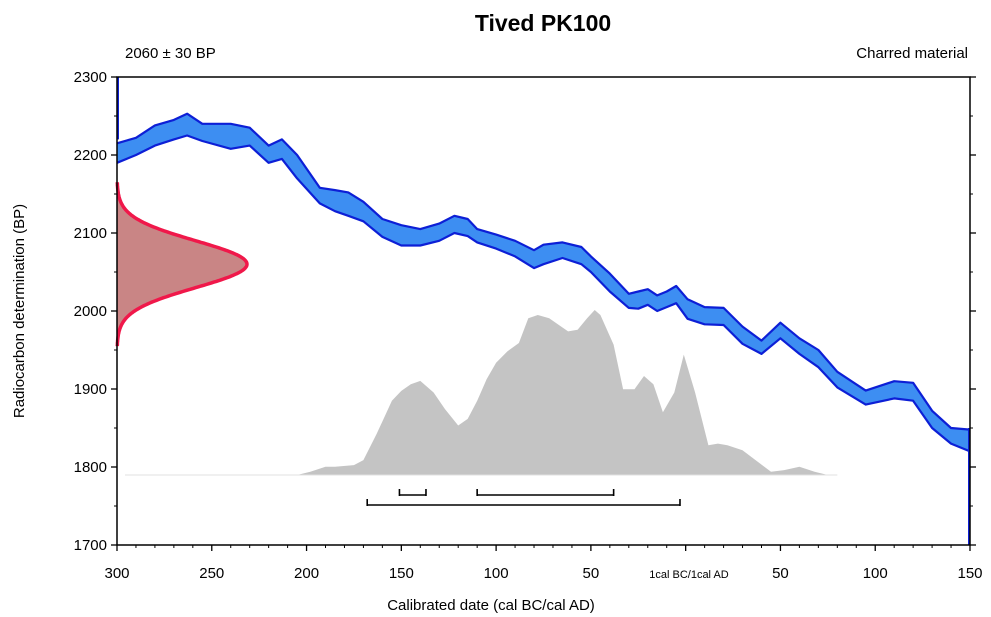  What do you see at coordinates (912, 53) in the screenshot?
I see `material-label: Charred material` at bounding box center [912, 53].